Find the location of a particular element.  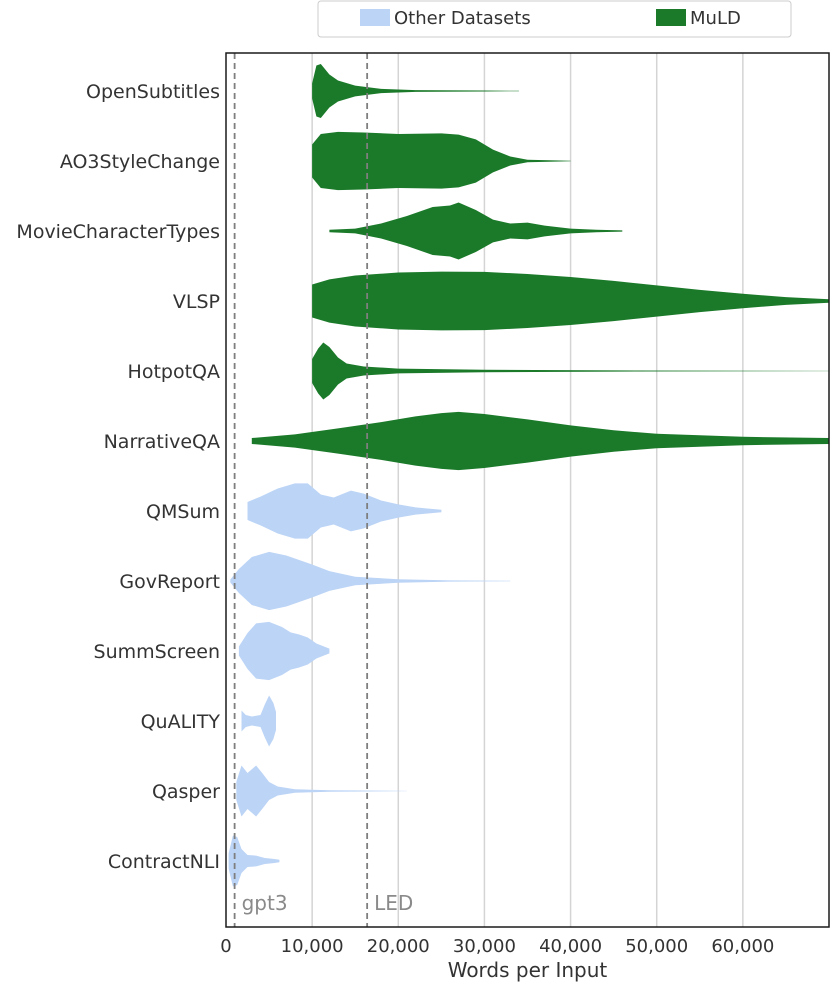

y-tick-label-ao3stylechange: AO3StyleChange is located at coordinates (140, 162).